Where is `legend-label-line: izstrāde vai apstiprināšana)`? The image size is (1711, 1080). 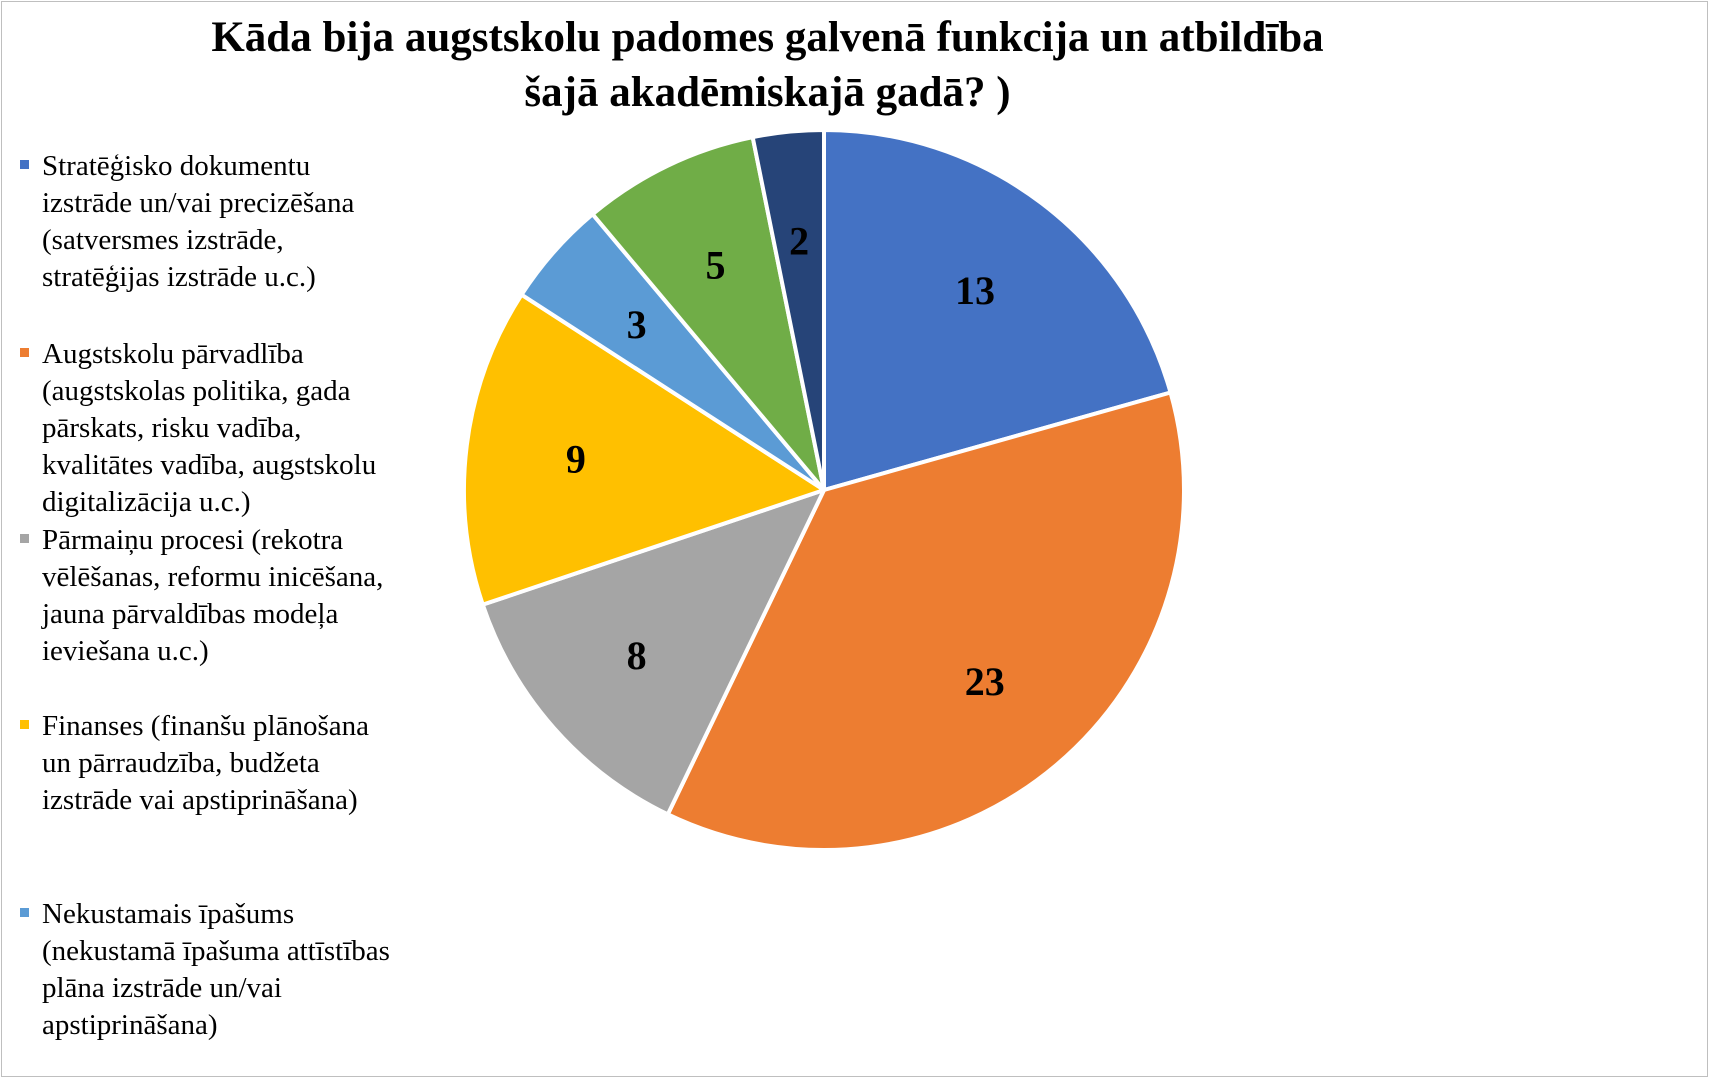
legend-label-line: izstrāde vai apstiprināšana) is located at coordinates (200, 800).